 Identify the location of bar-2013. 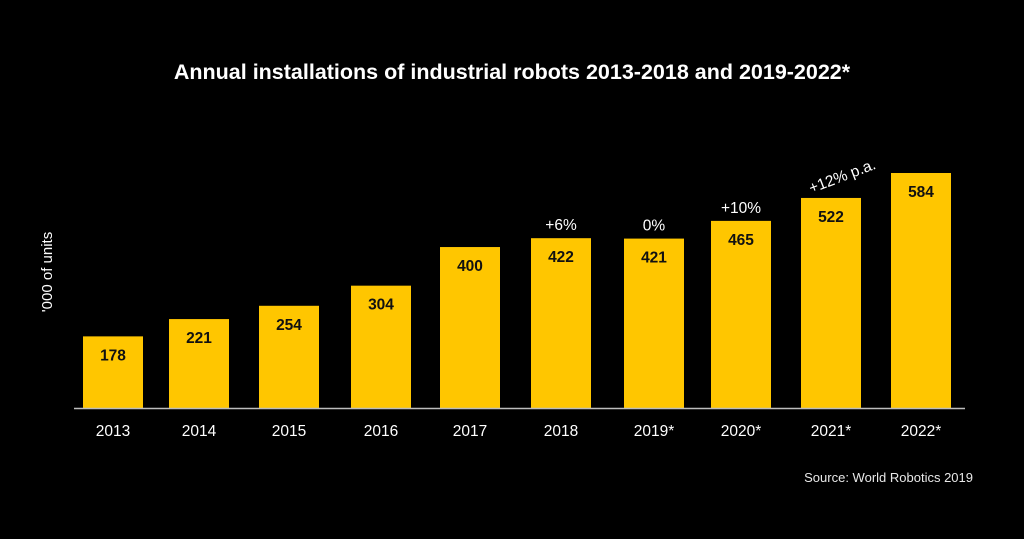
(113, 372).